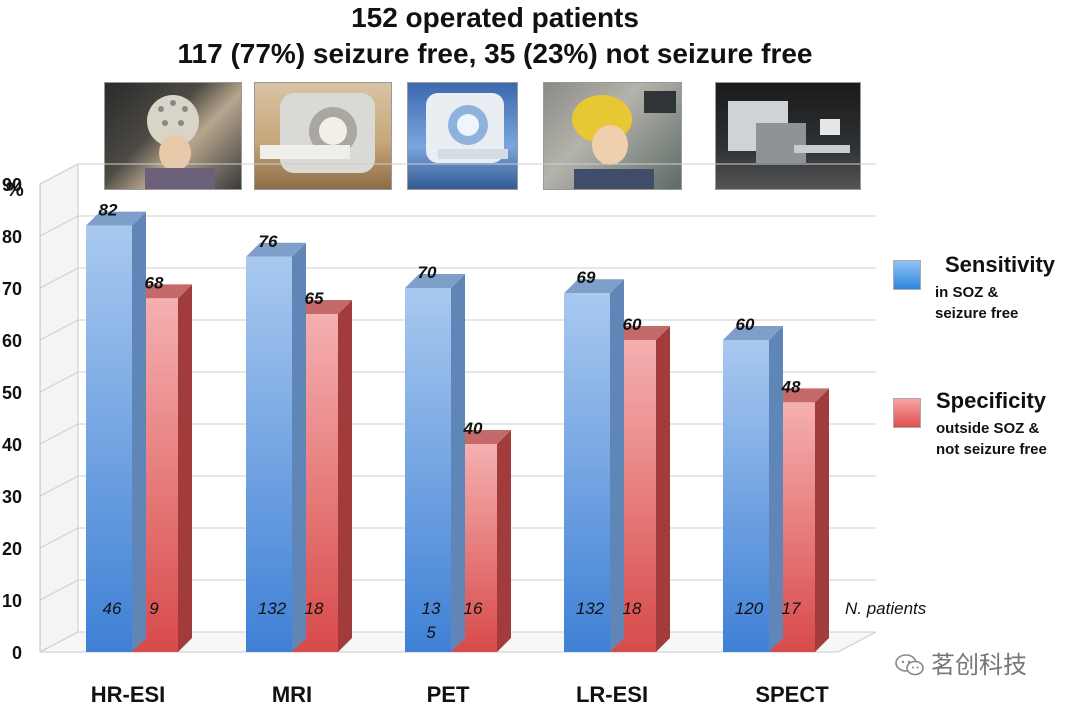 The image size is (1080, 708). What do you see at coordinates (292, 694) in the screenshot?
I see `category-label-mri: MRI` at bounding box center [292, 694].